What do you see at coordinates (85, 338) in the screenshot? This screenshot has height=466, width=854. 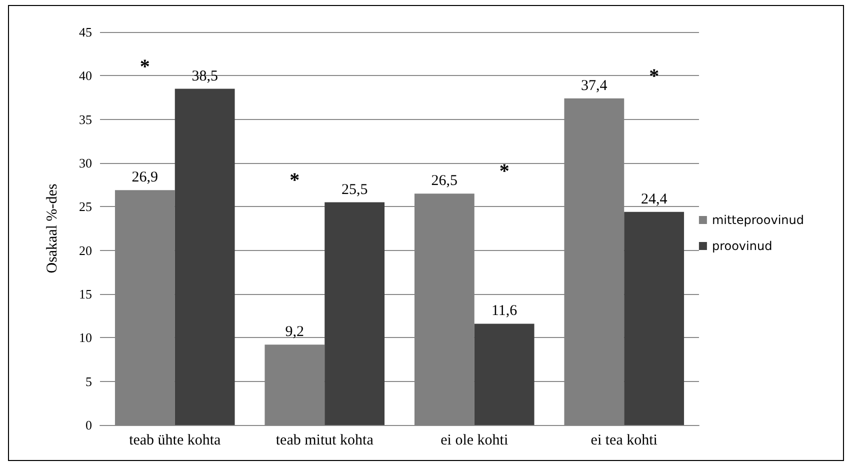 I see `y-tick-label: 10` at bounding box center [85, 338].